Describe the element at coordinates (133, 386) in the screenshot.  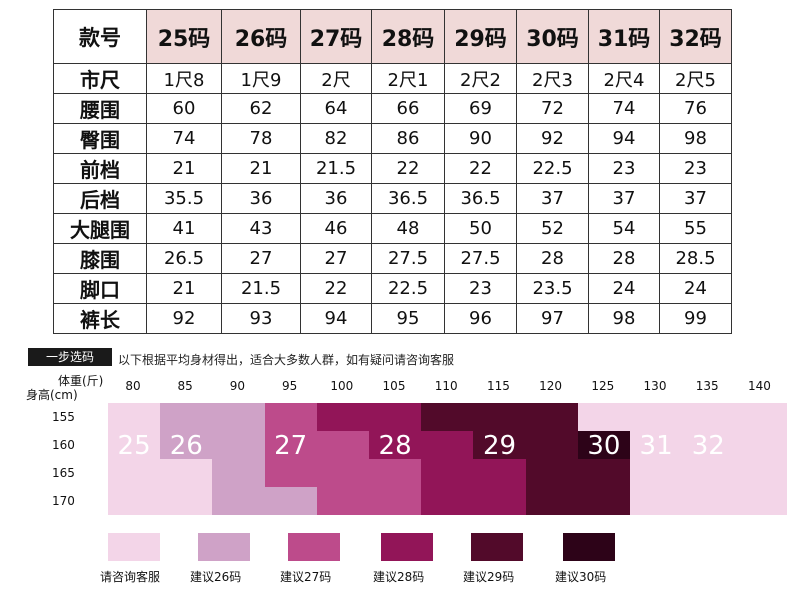
I see `weight-tick: 80` at that location.